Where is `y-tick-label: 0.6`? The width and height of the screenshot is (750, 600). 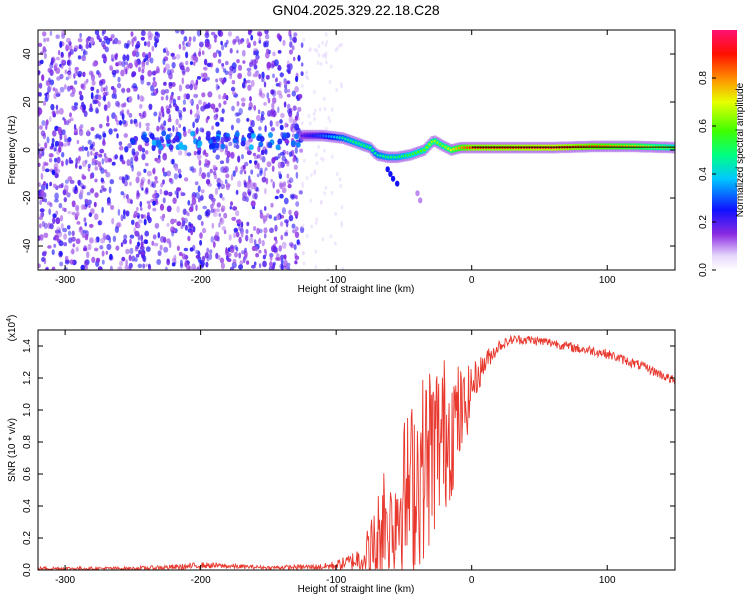 y-tick-label: 0.6 is located at coordinates (27, 474).